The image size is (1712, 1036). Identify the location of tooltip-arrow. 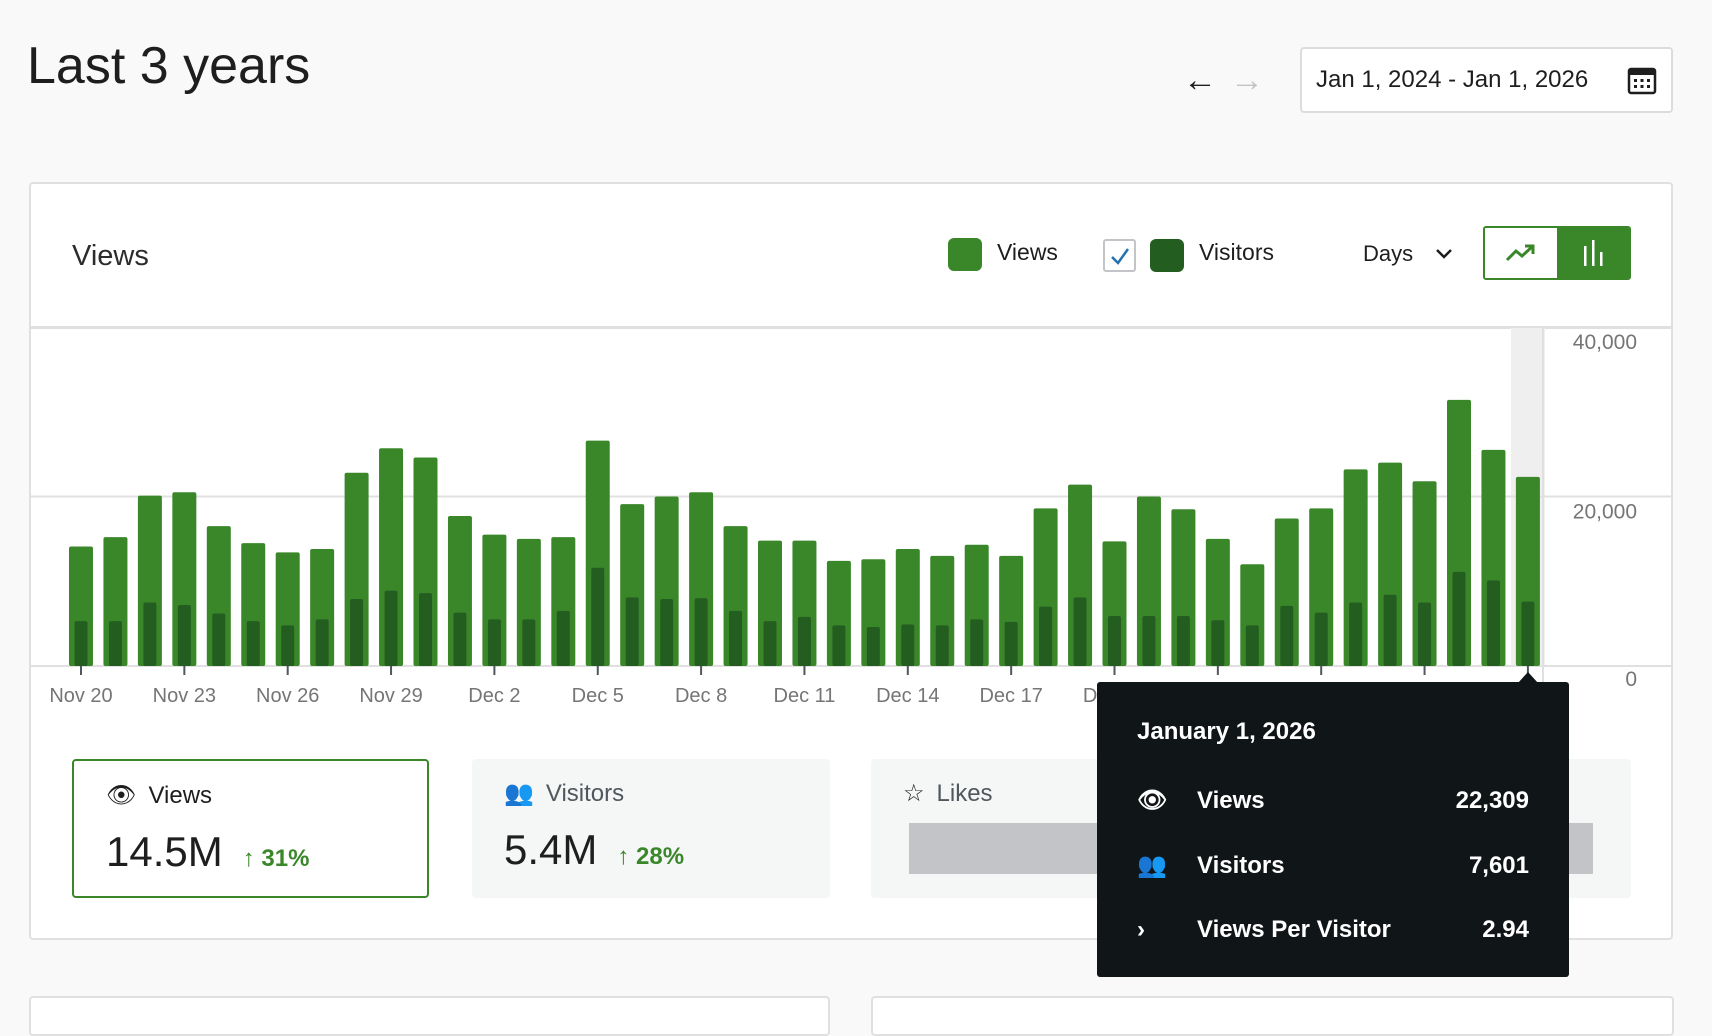
(1528, 677).